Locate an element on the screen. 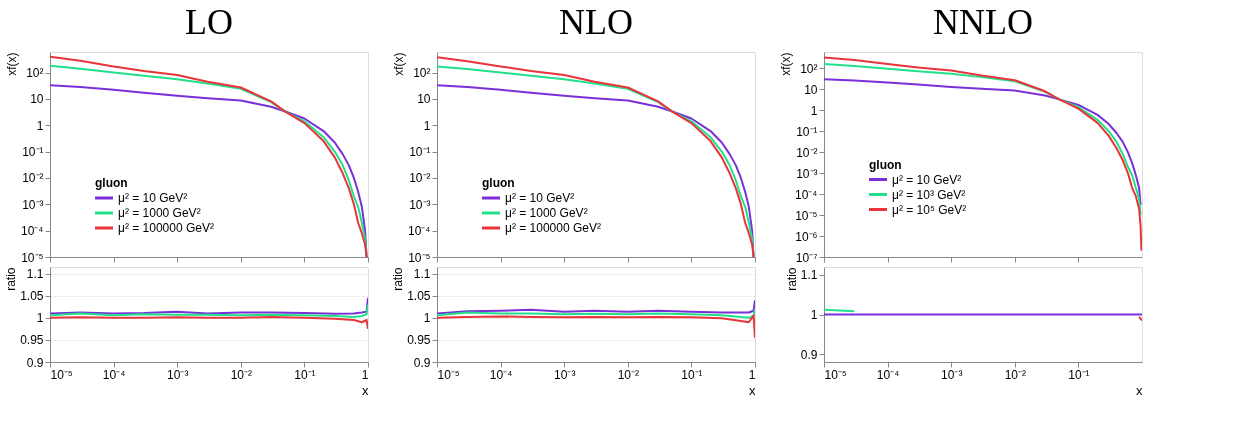 The image size is (1235, 448). y-tick-label: 10⁻⁷ is located at coordinates (806, 257).